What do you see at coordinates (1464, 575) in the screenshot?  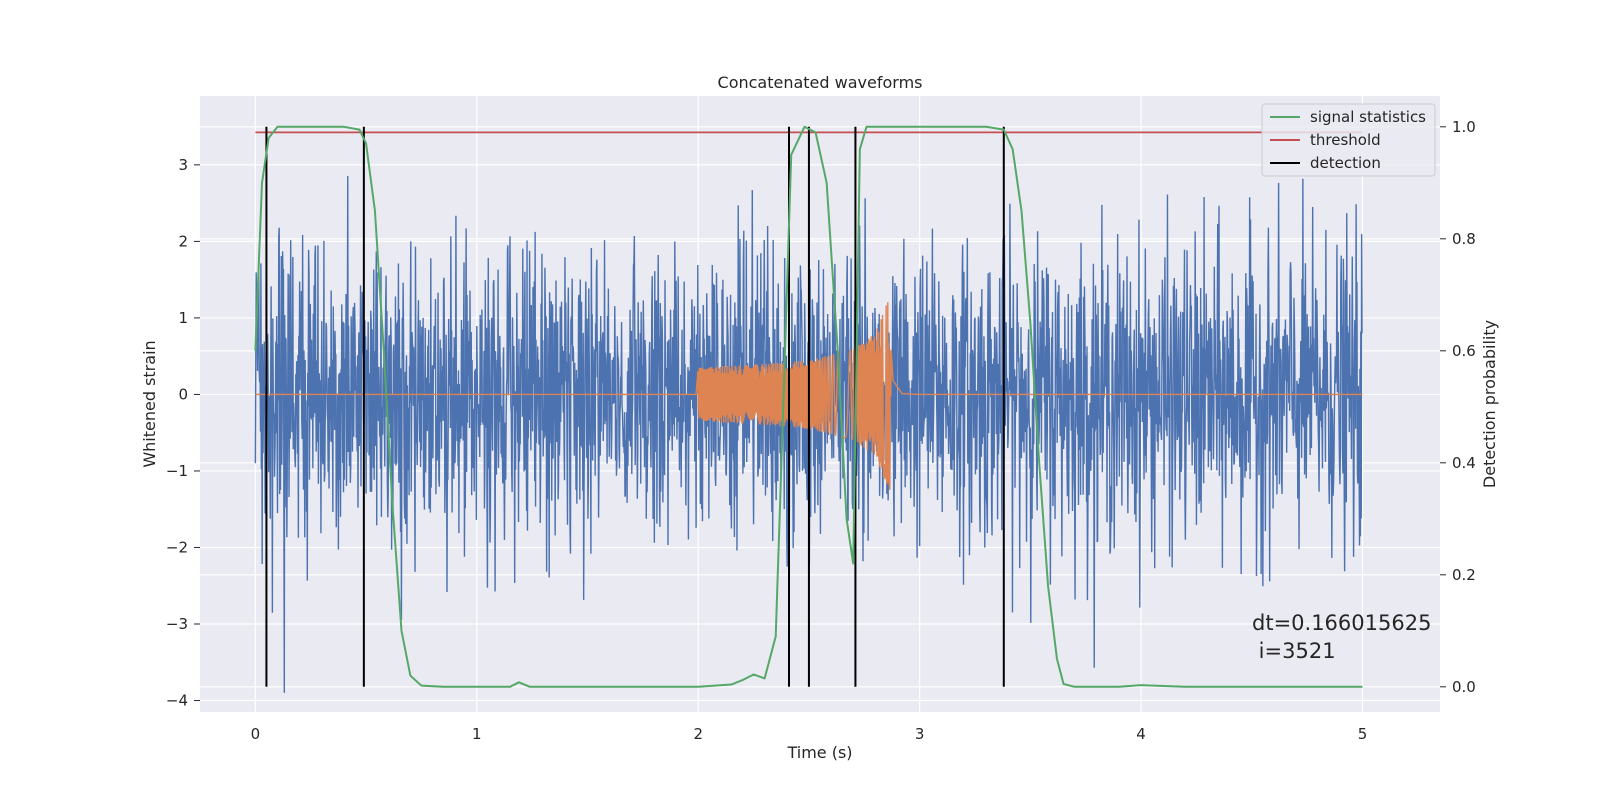 I see `right-y-tick-label: 0.2` at bounding box center [1464, 575].